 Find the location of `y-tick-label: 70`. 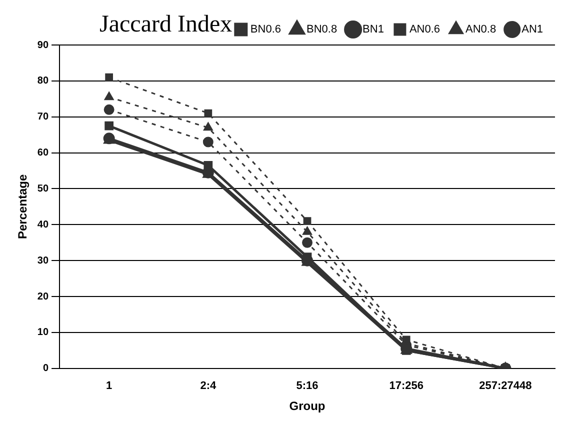

y-tick-label: 70 is located at coordinates (43, 117).